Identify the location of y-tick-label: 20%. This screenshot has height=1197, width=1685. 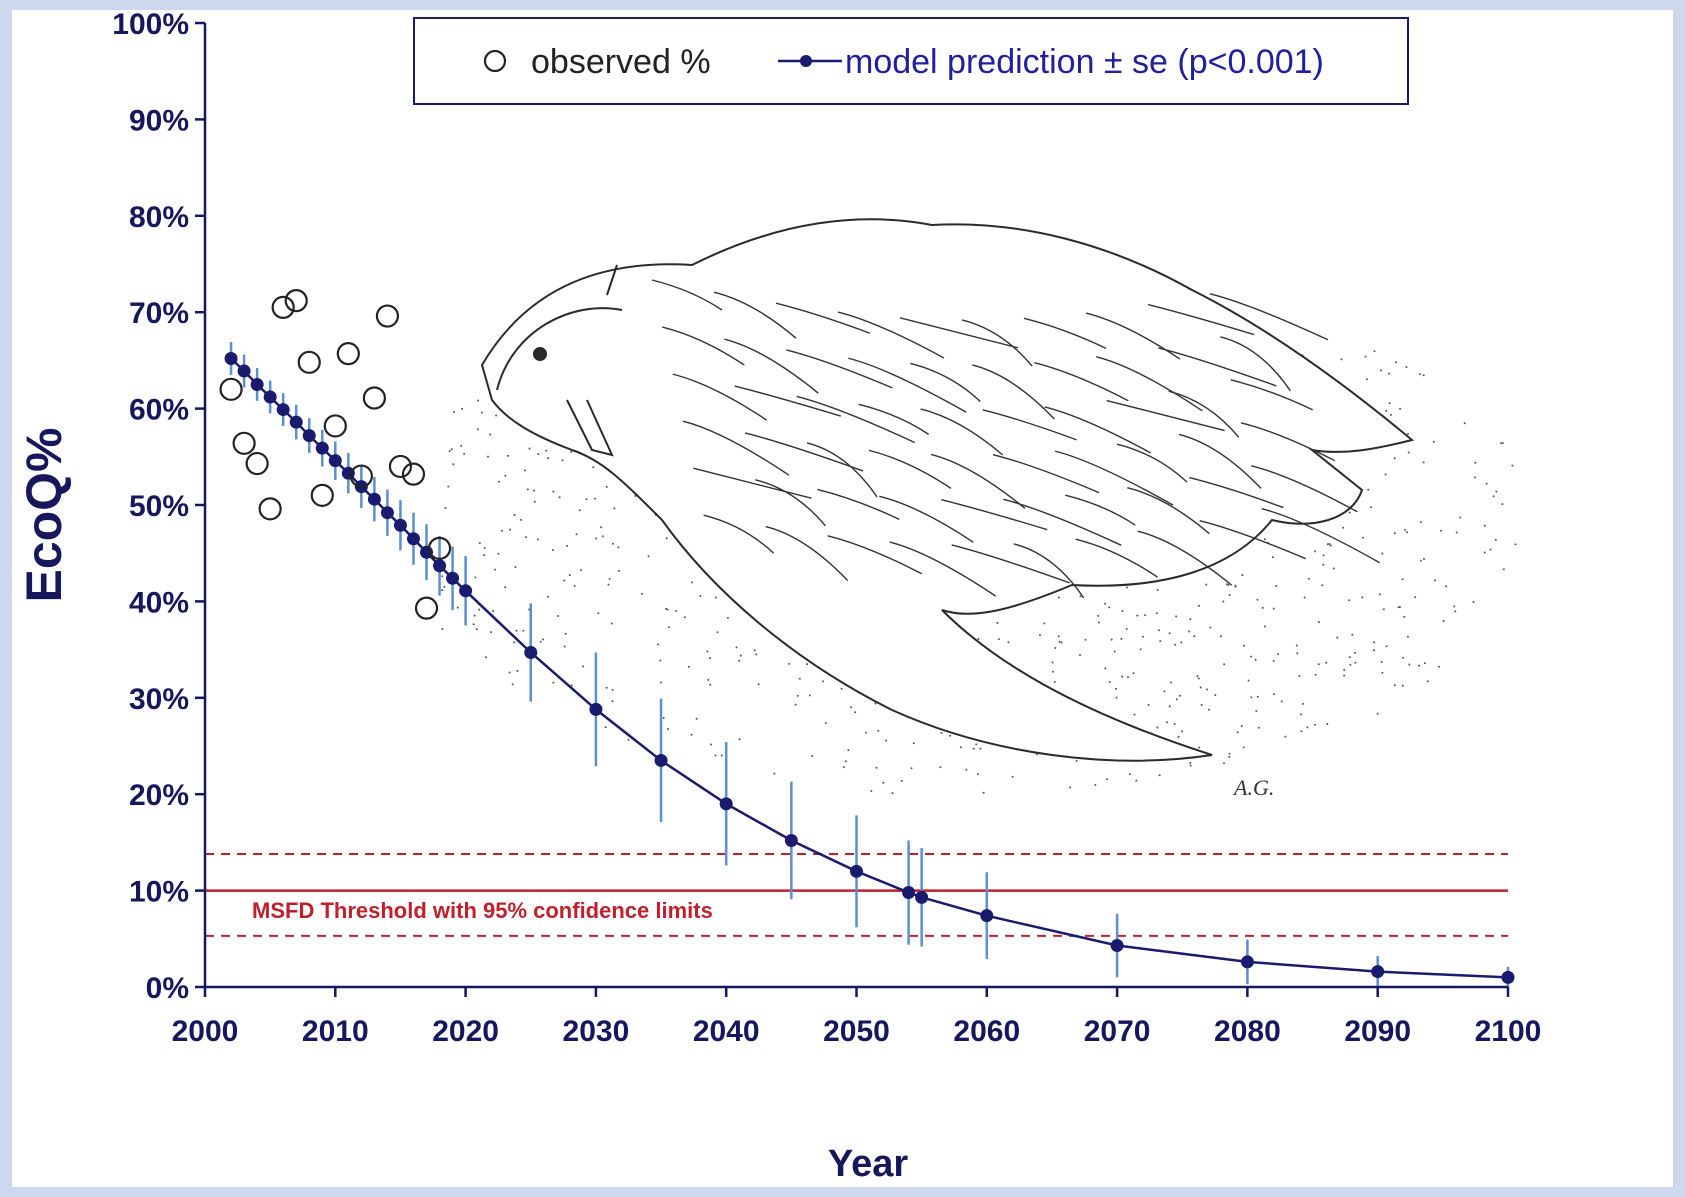
(159, 795).